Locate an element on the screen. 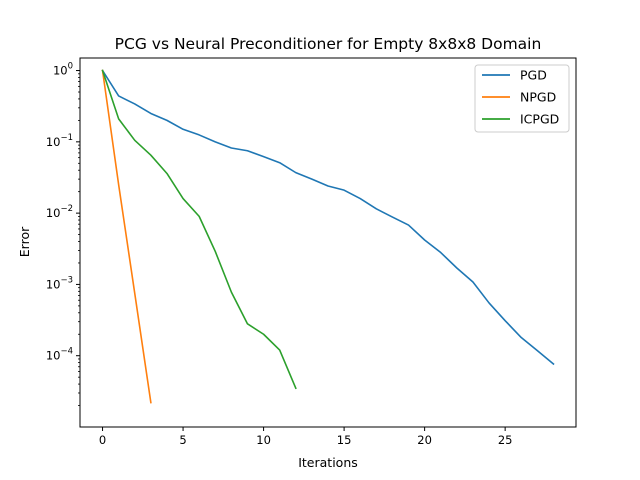  x-tick-label: 20 is located at coordinates (424, 440).